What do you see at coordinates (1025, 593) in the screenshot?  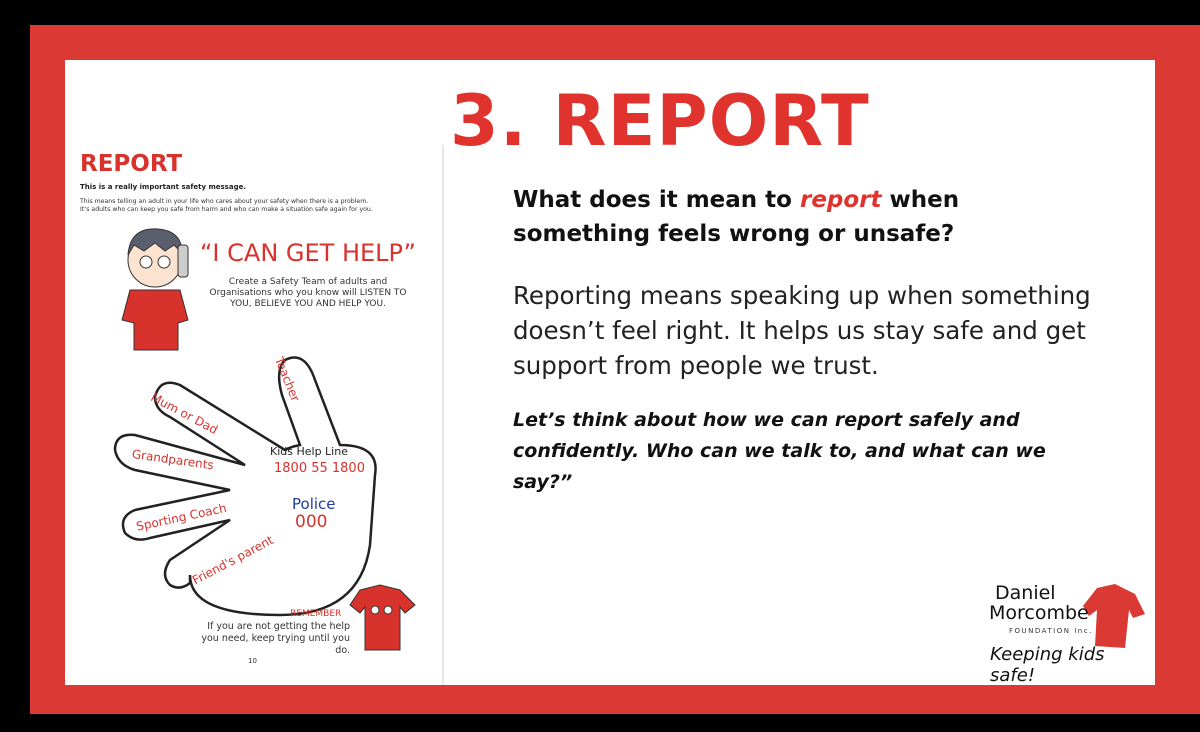 I see `logo-line-1: Daniel` at bounding box center [1025, 593].